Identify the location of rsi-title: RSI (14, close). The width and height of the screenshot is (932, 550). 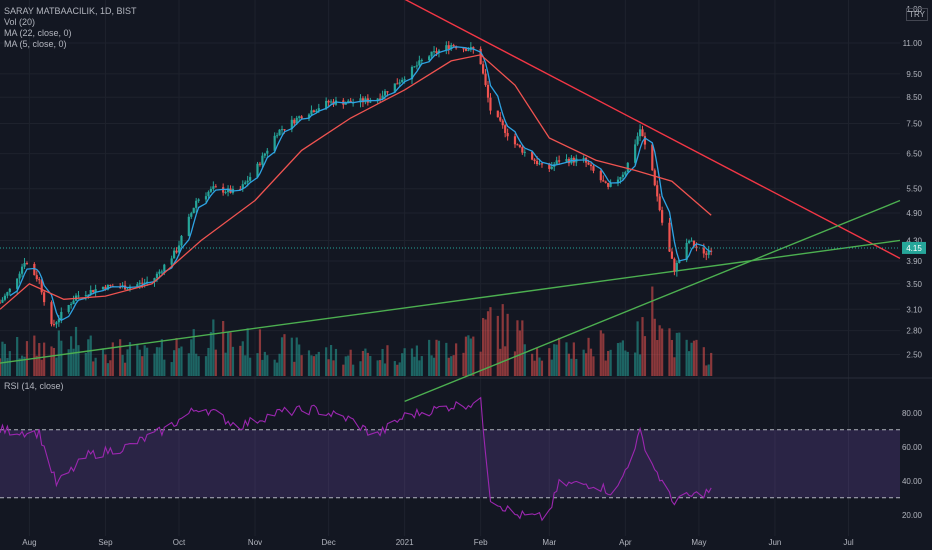
(34, 386).